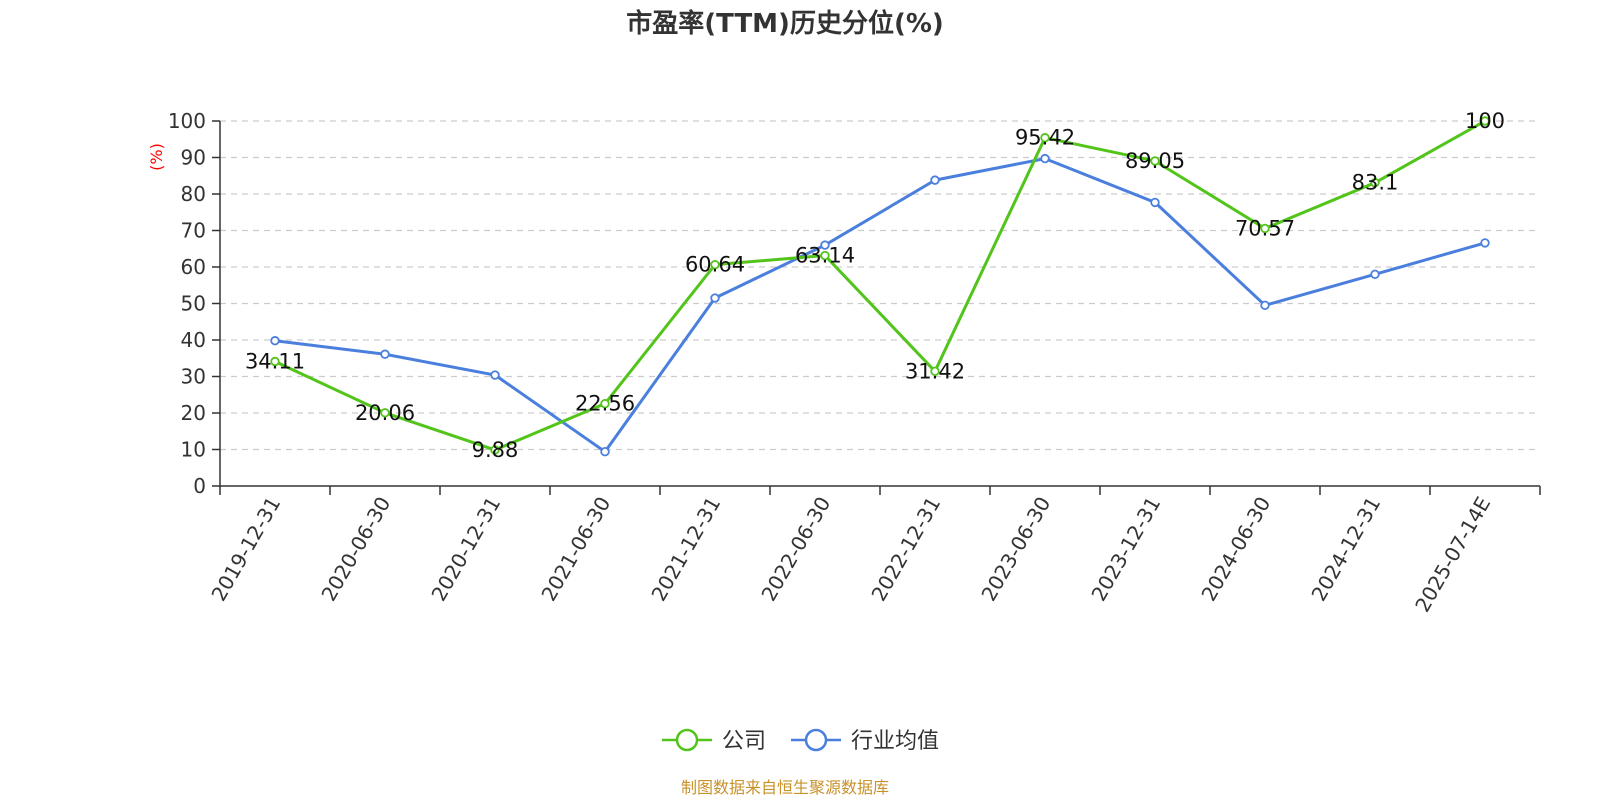 The width and height of the screenshot is (1600, 800). I want to click on x-tick-label: 2022-06-30, so click(795, 549).